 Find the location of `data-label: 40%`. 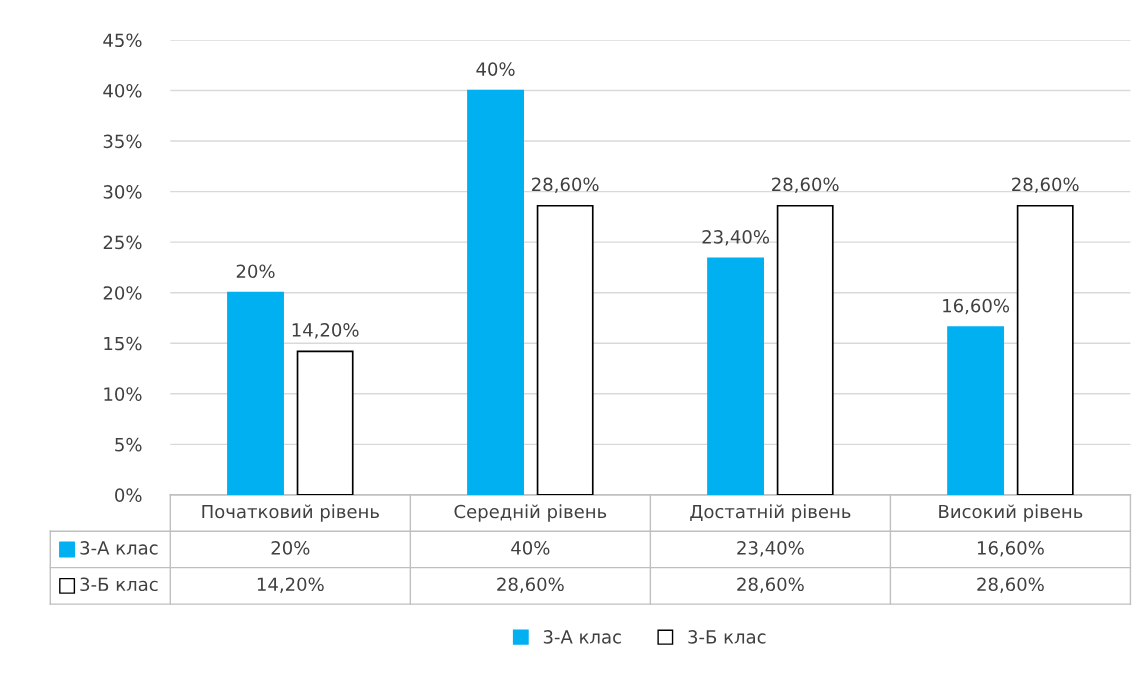

data-label: 40% is located at coordinates (530, 548).